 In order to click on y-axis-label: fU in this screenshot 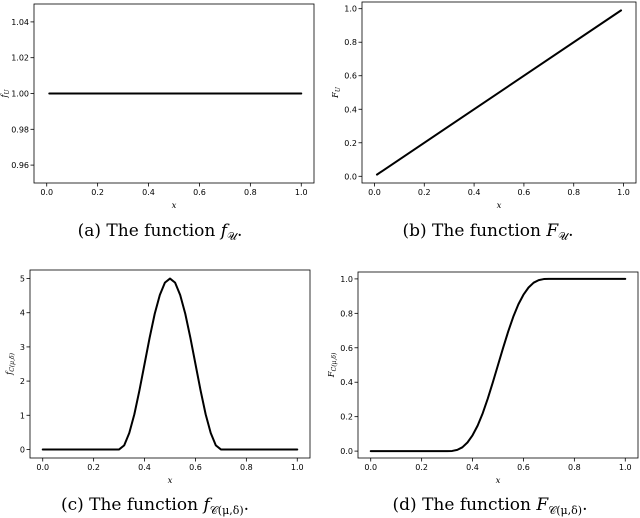, I will do `click(5, 93)`.